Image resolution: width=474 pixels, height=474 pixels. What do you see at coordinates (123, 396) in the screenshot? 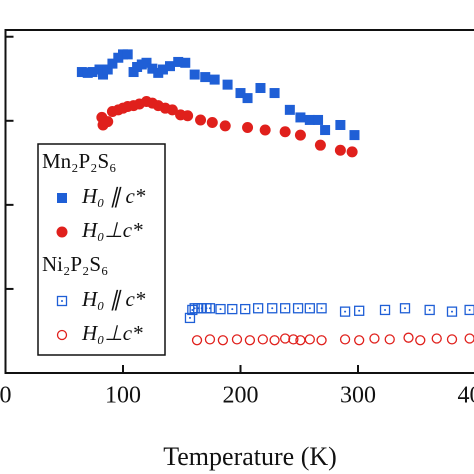
I see `x-tick-label: 100` at bounding box center [123, 396].